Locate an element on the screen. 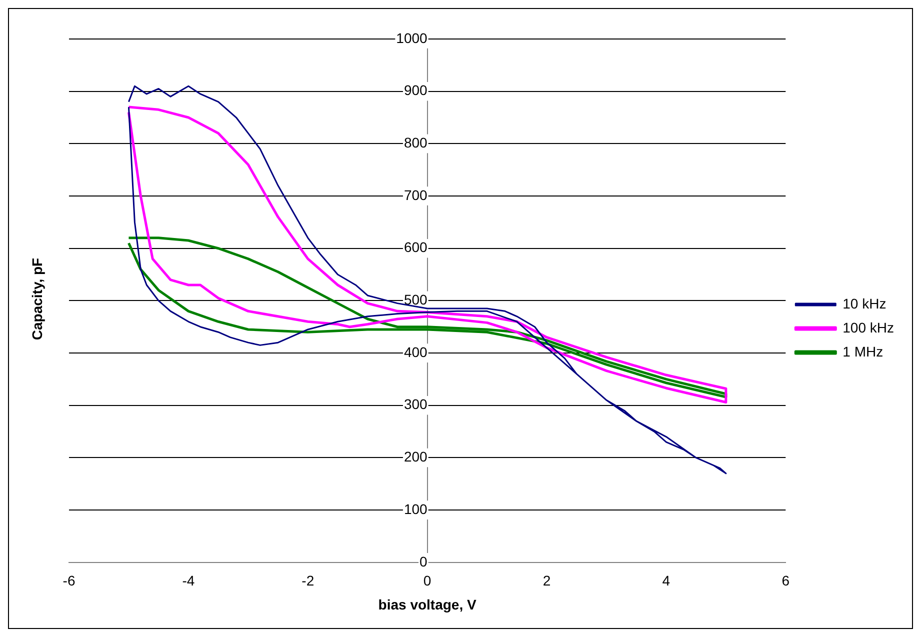 This screenshot has height=637, width=923. y-tick-label: 200 is located at coordinates (416, 456).